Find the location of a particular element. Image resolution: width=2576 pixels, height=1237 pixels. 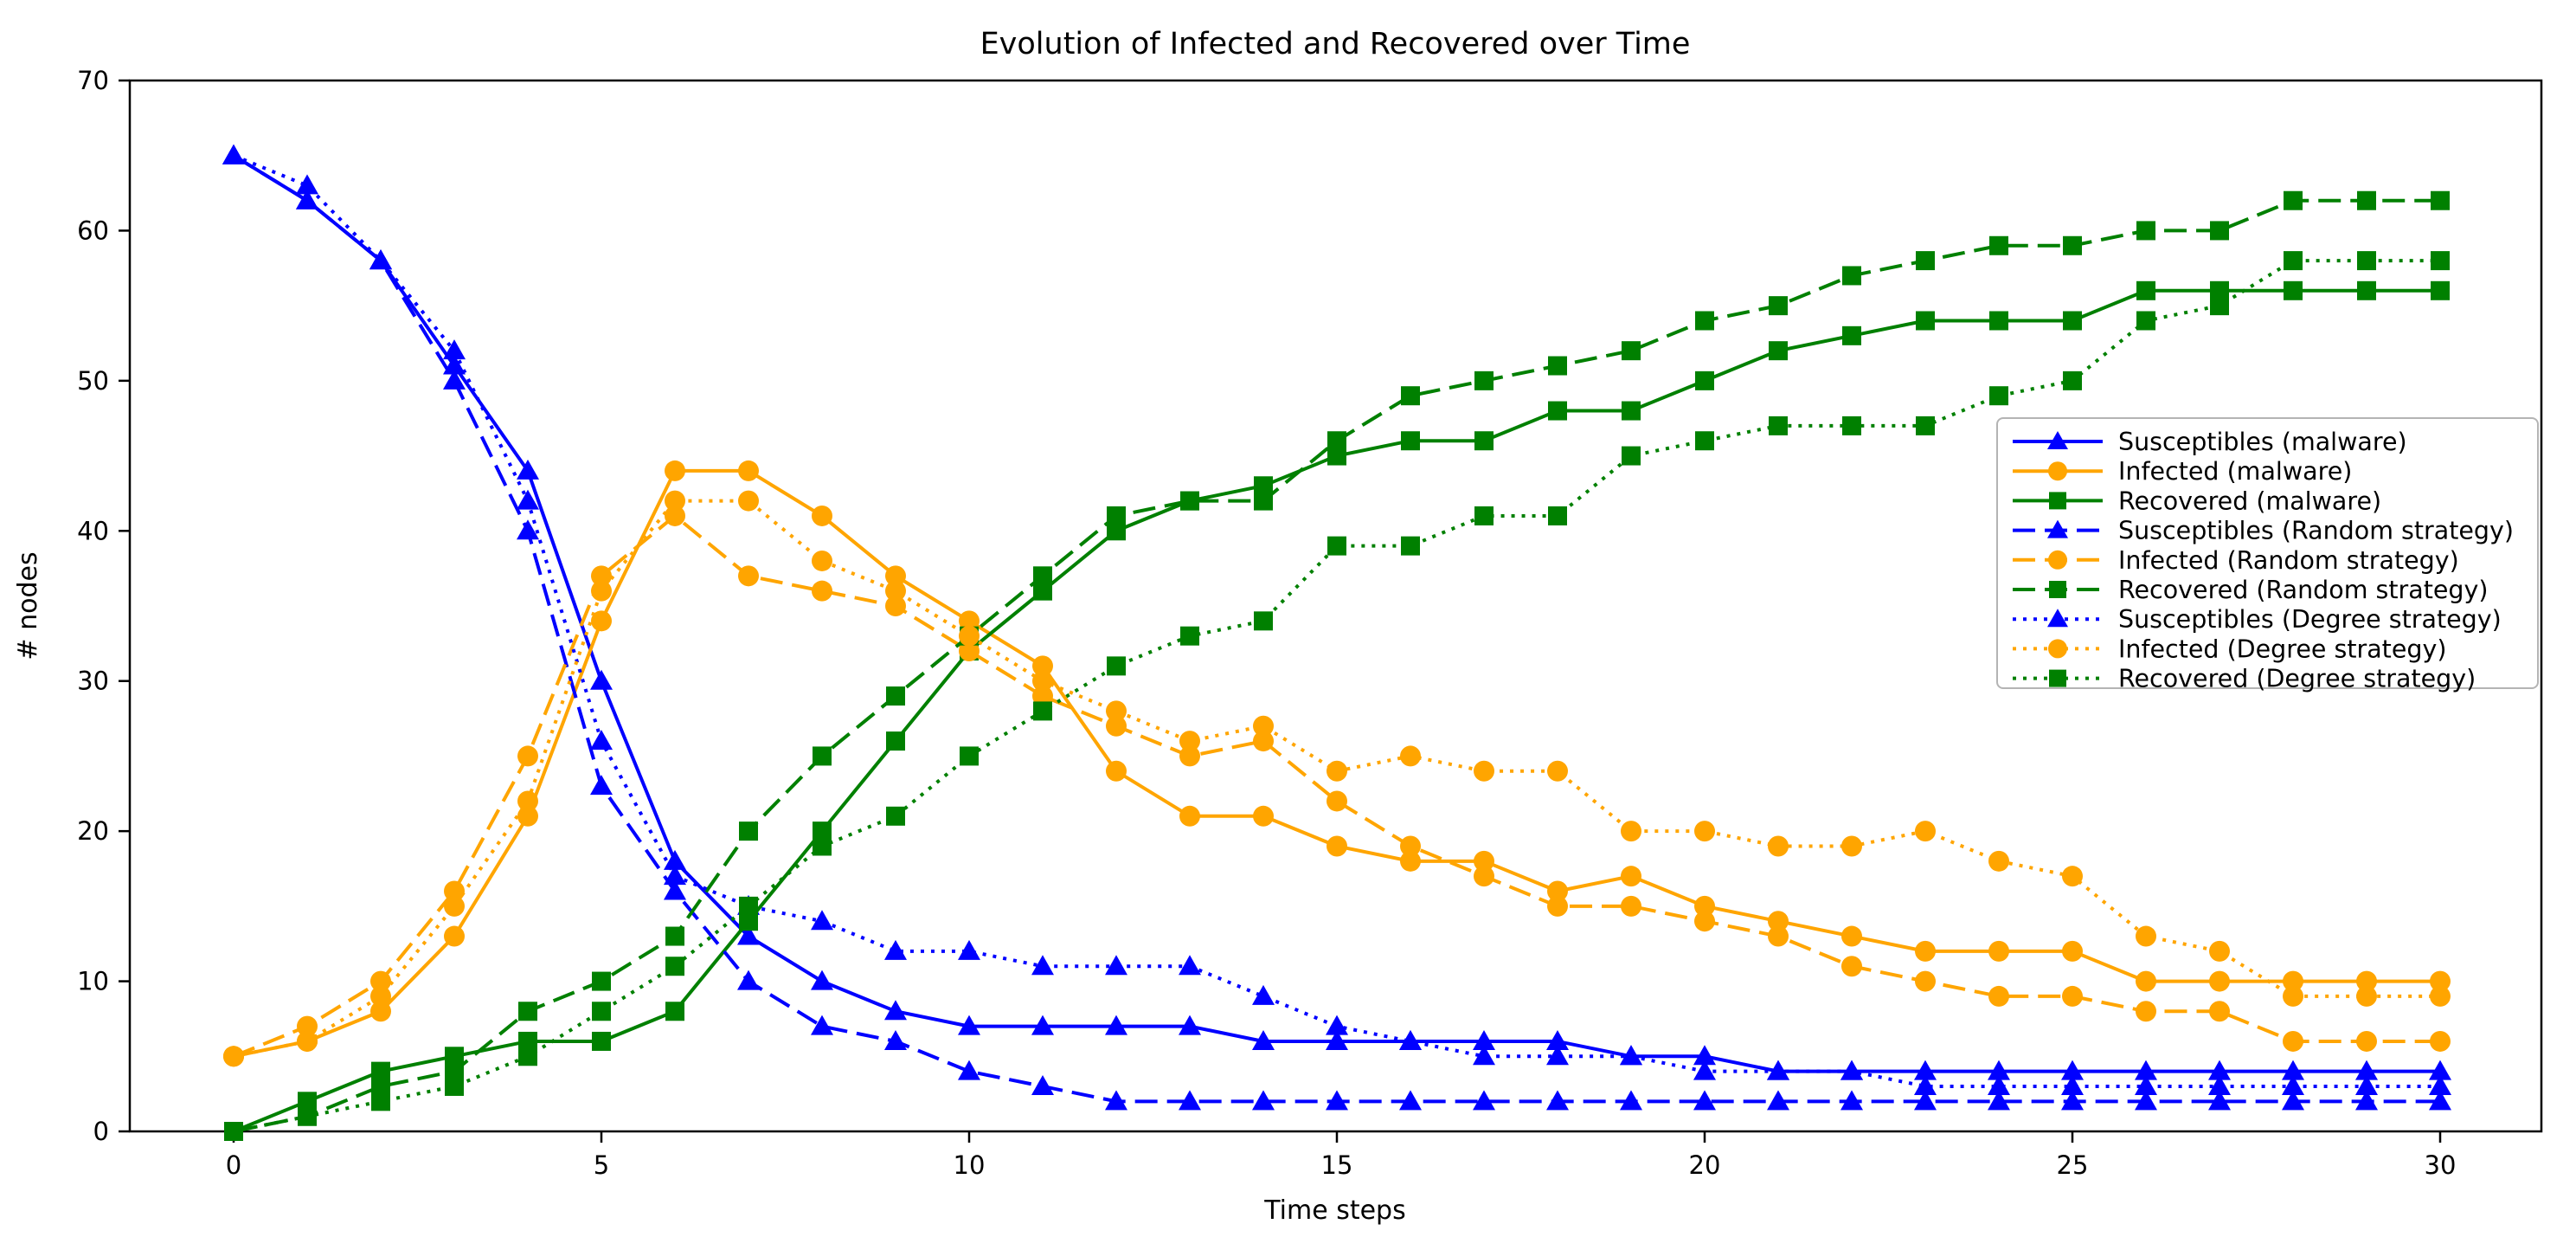

y-axis-label: # nodes is located at coordinates (28, 605).